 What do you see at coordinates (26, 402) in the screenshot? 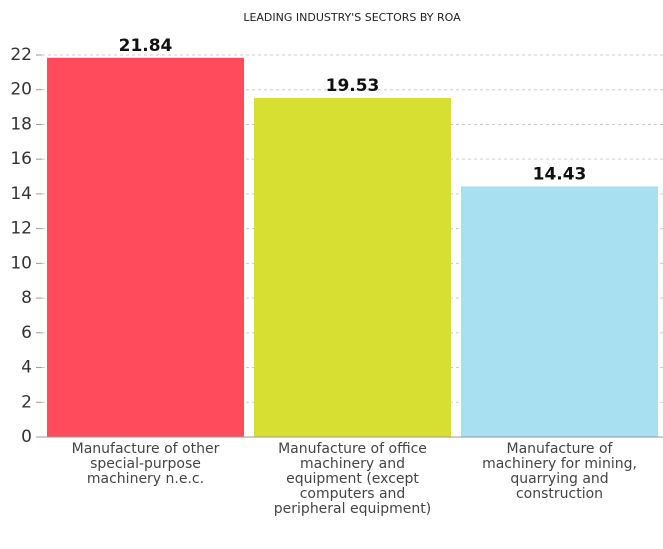
I see `y-tick-label: 2` at bounding box center [26, 402].